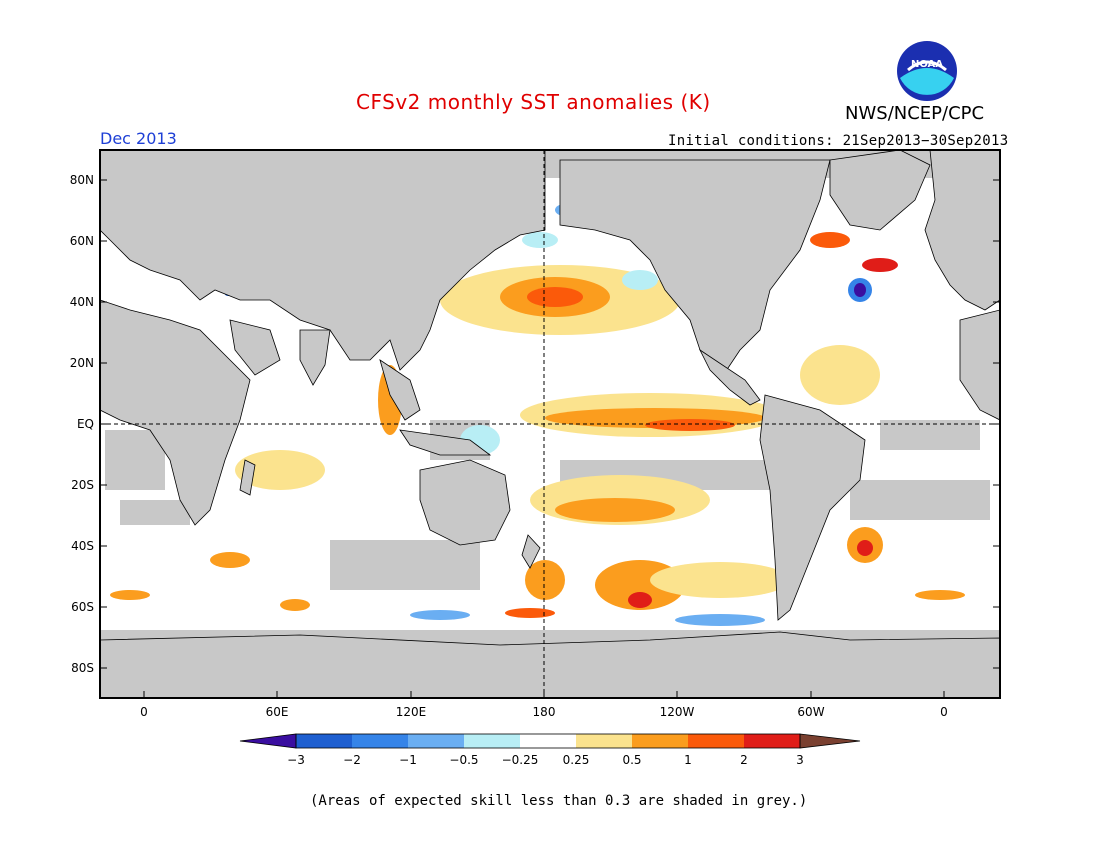  What do you see at coordinates (82, 363) in the screenshot?
I see `lat-label: 20N` at bounding box center [82, 363].